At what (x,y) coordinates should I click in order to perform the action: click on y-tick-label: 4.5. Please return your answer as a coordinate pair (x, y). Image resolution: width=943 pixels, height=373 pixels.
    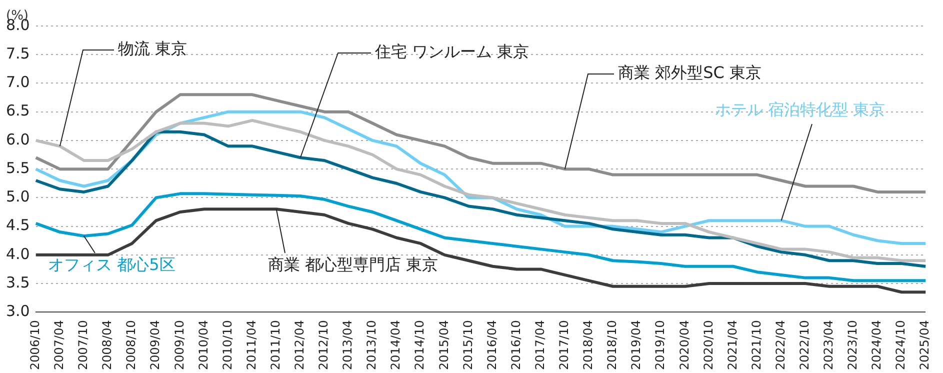
    Looking at the image, I should click on (18, 225).